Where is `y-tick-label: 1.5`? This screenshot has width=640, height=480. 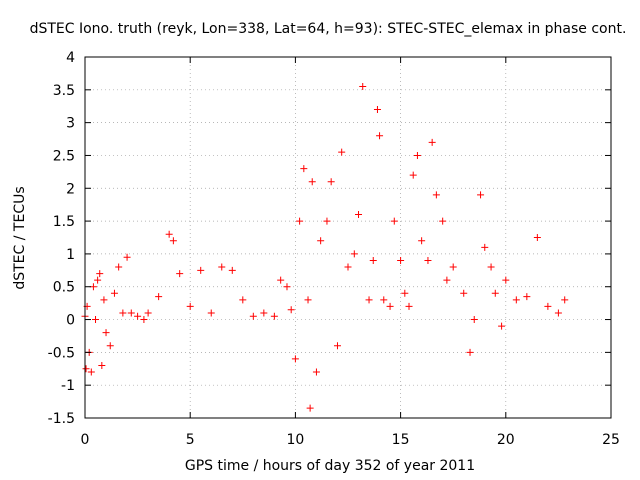
y-tick-label: 1.5 is located at coordinates (64, 222).